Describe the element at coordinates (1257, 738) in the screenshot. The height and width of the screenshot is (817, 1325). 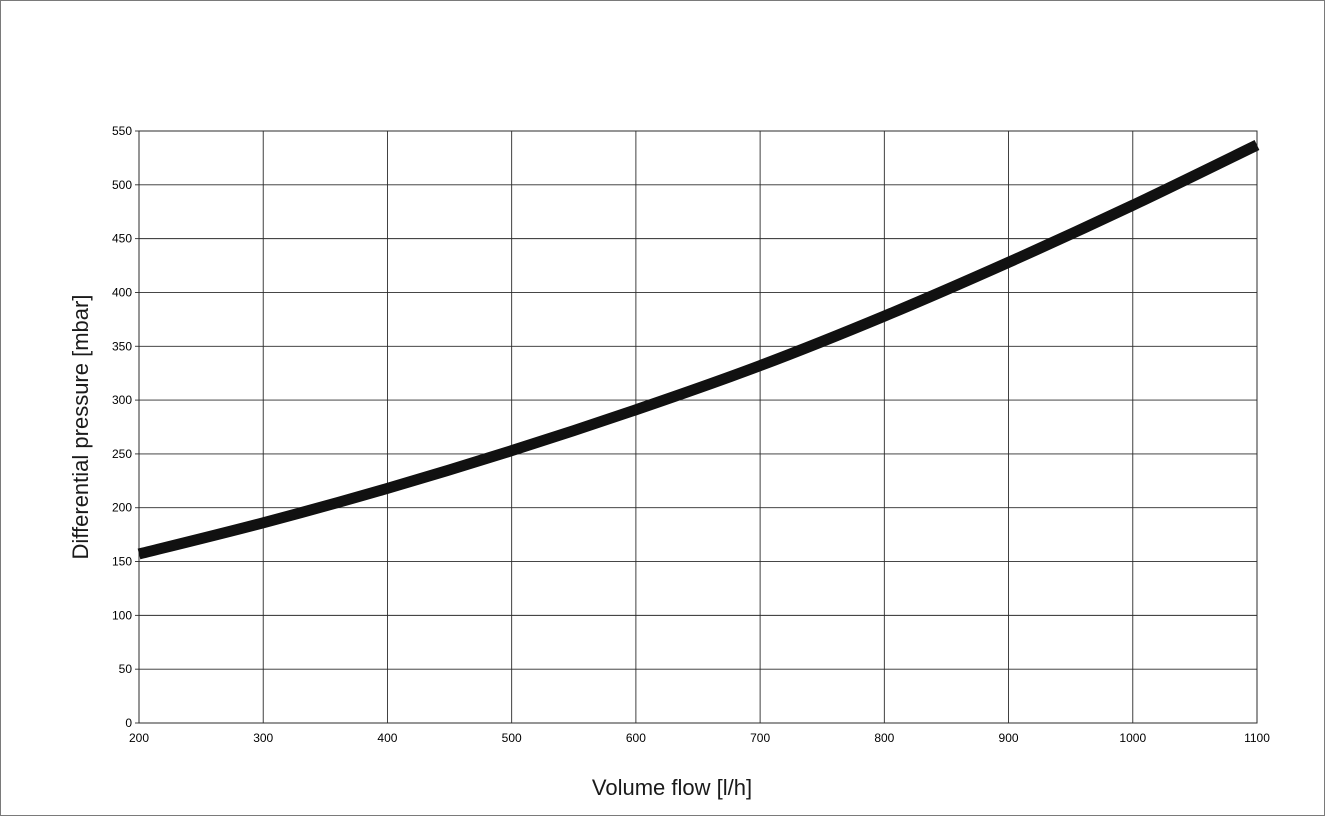
I see `x-tick-label: 1100` at that location.